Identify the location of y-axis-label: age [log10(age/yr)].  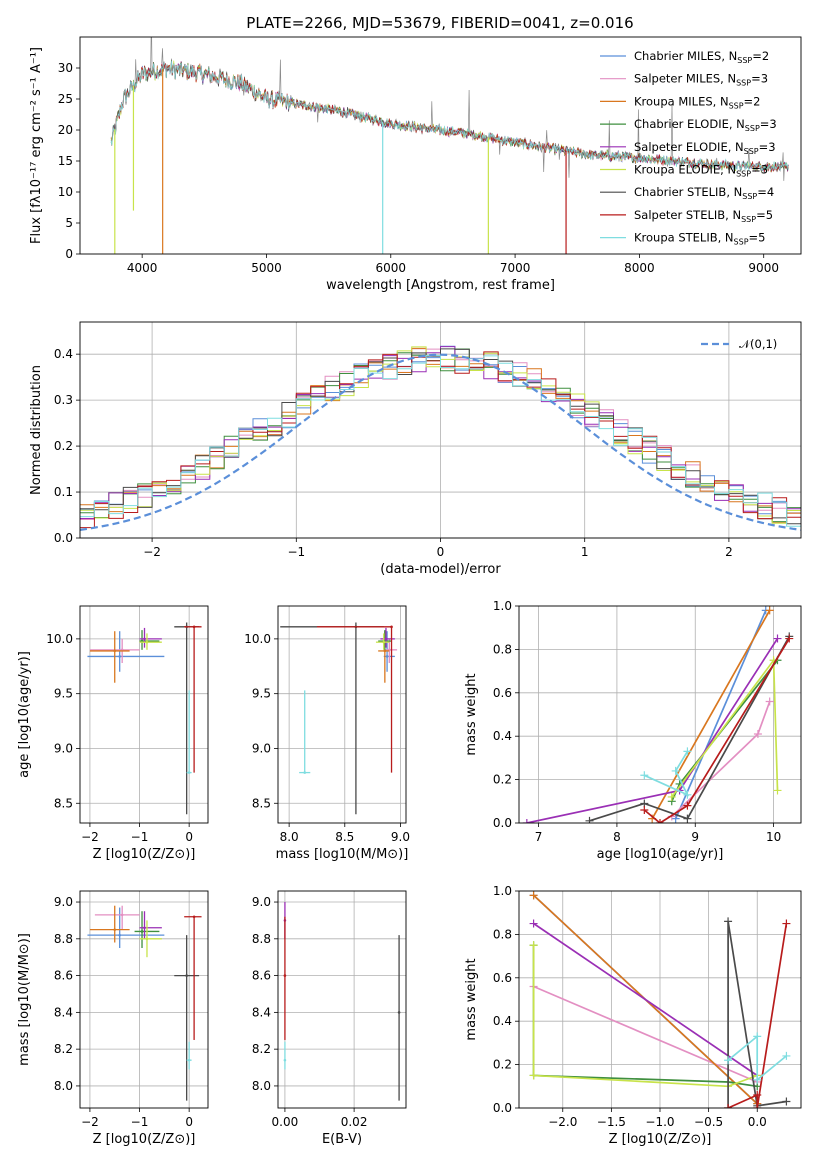
(24, 714).